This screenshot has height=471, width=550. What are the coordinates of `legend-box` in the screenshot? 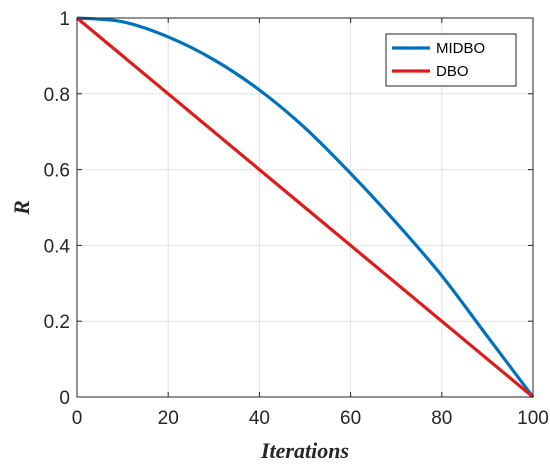 It's located at (451, 60).